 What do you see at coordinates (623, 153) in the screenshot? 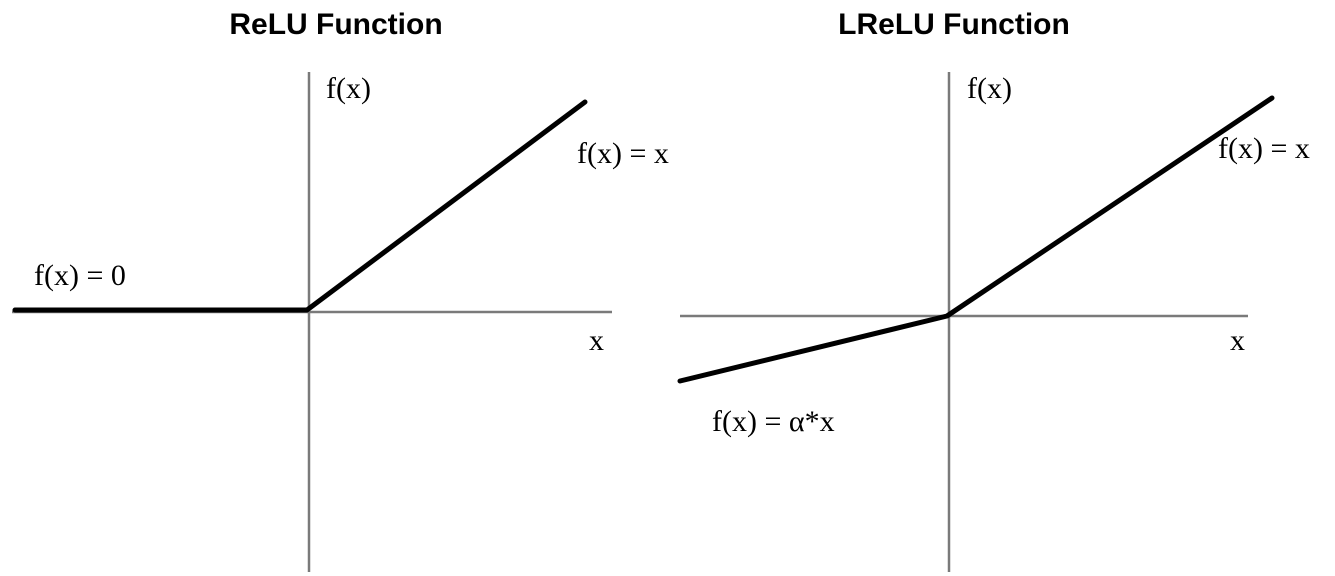
I see `relu-right-formula: f(x) = x` at bounding box center [623, 153].